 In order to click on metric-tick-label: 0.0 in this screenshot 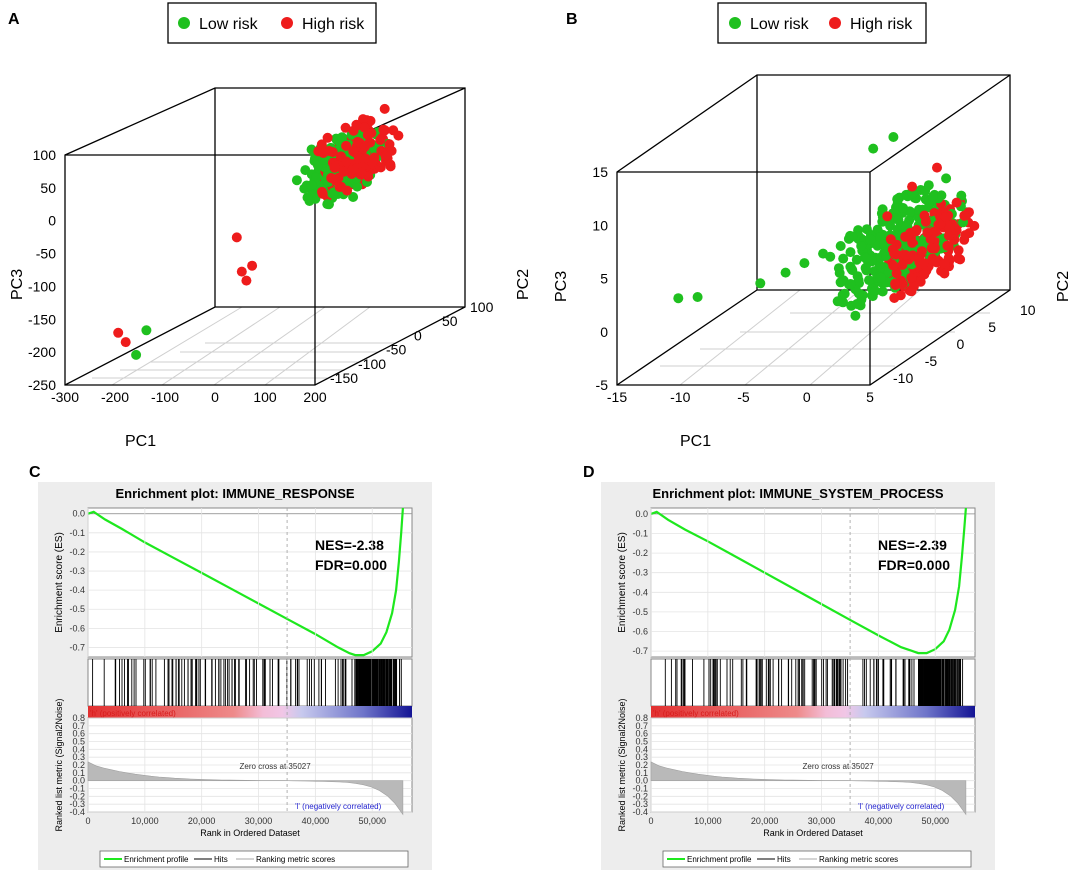, I will do `click(78, 781)`.